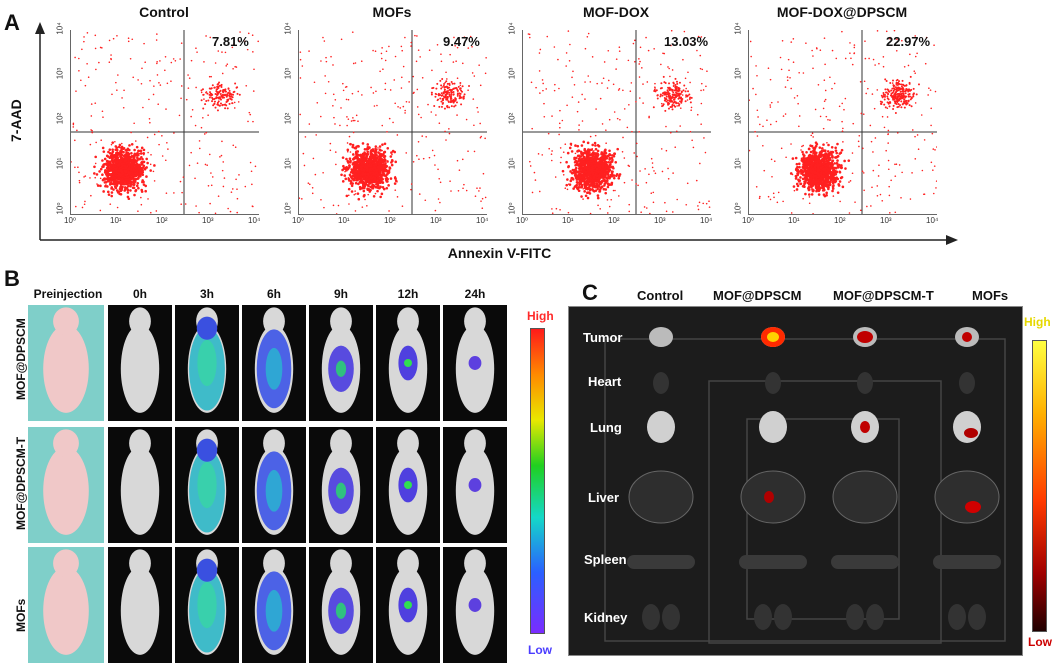 The image size is (1059, 666). Describe the element at coordinates (230, 41) in the screenshot. I see `percent-label-1: 7.81%` at that location.